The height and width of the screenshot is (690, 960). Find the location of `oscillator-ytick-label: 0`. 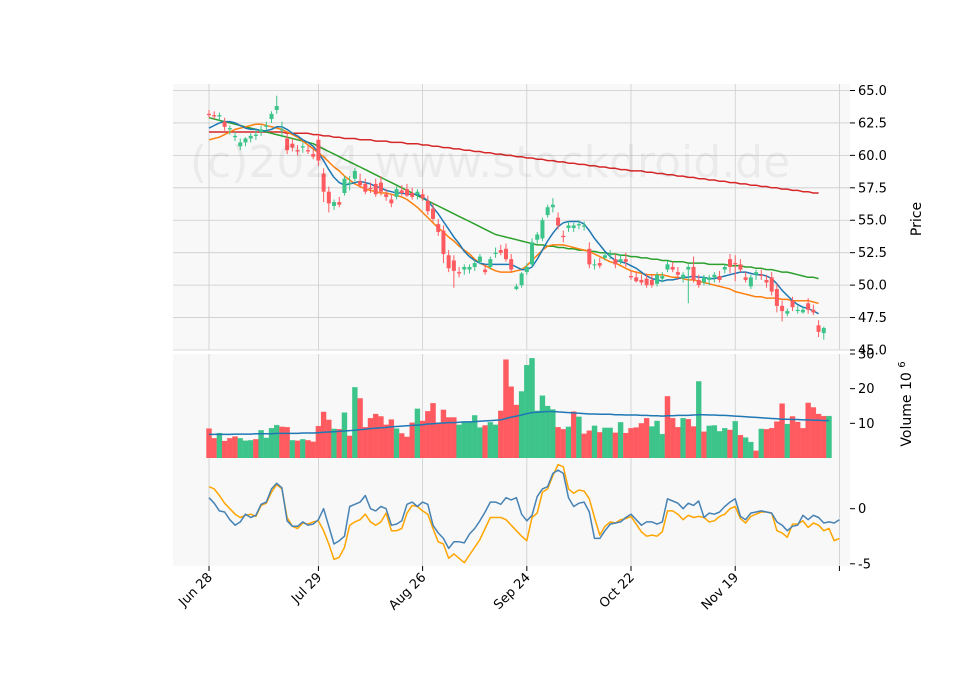

oscillator-ytick-label: 0 is located at coordinates (862, 509).